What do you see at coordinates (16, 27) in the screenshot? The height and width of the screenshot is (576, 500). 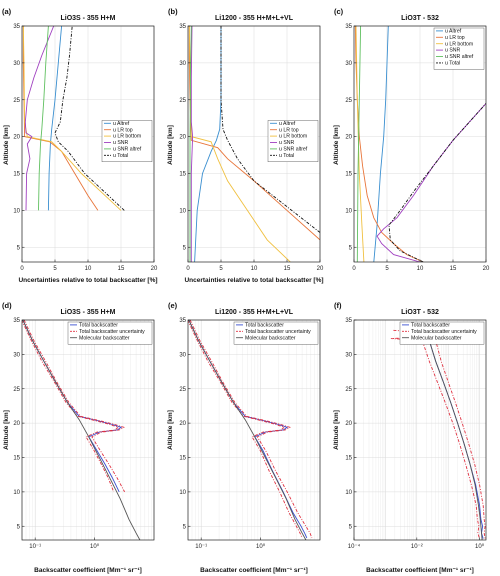 I see `y-tick-label-a: 35` at bounding box center [16, 27].